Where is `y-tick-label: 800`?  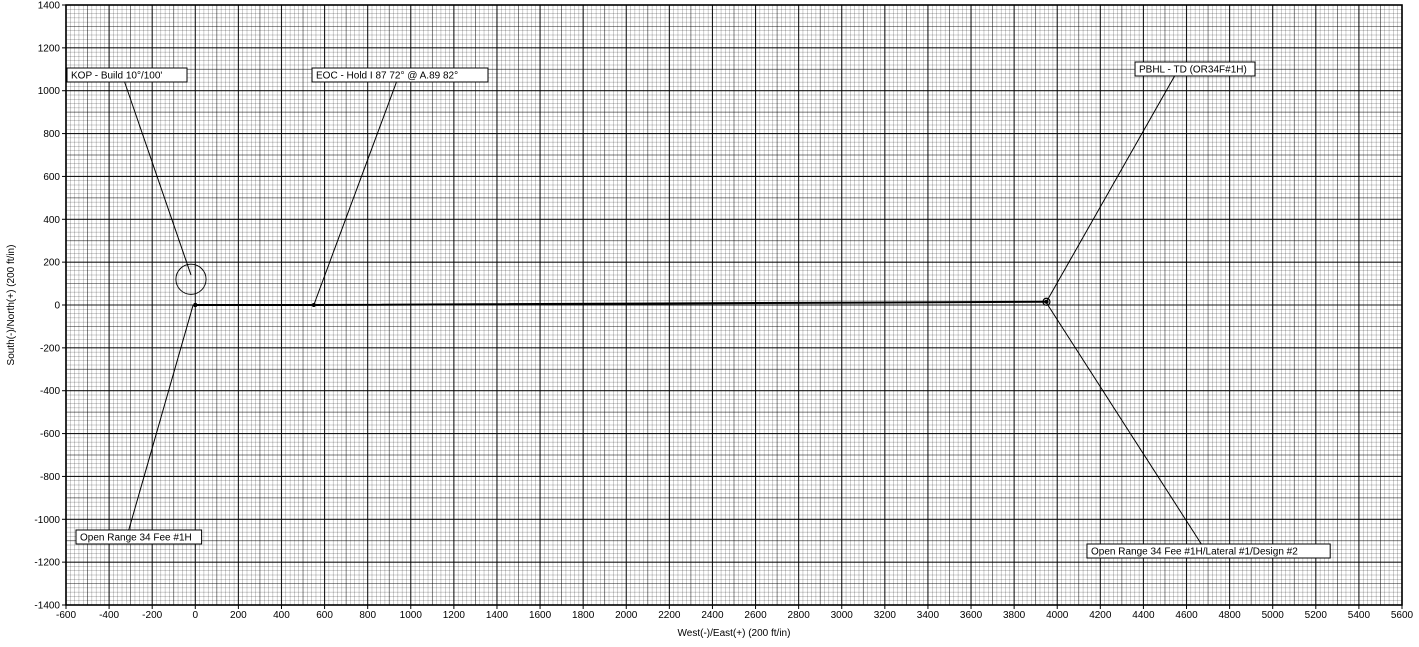
y-tick-label: 800 is located at coordinates (51, 134).